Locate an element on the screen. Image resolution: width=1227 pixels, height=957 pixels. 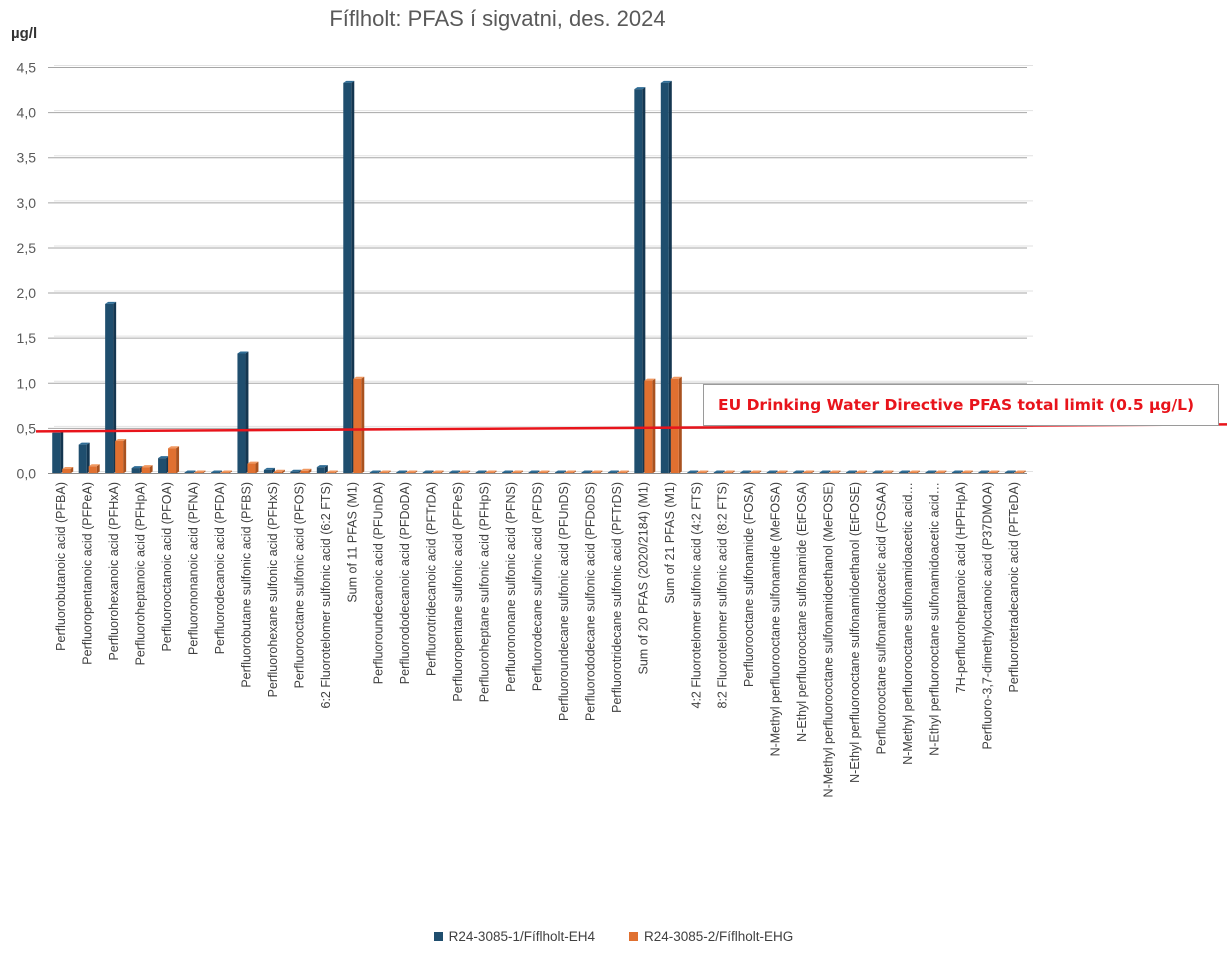
x-tick-label: Sum of 21 PFAS (M1) is located at coordinates (670, 543).